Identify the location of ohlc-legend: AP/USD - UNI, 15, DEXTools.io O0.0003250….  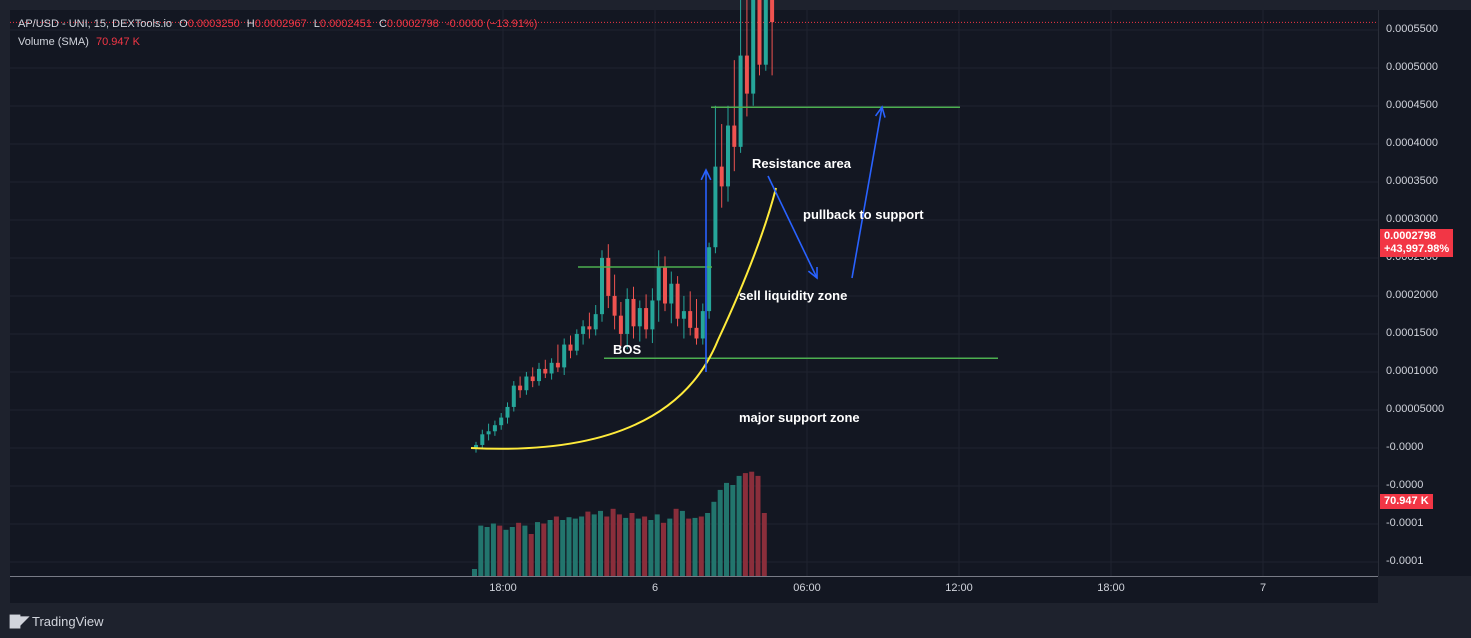
(277, 24).